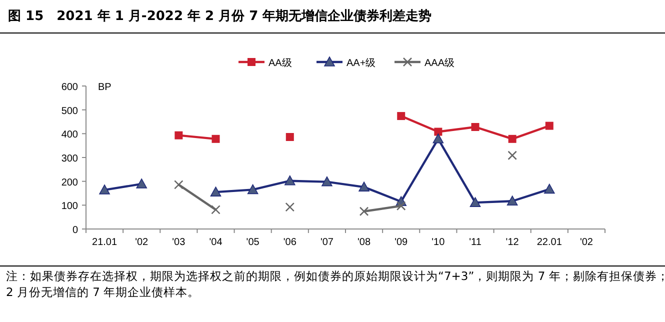 This screenshot has height=322, width=665. What do you see at coordinates (280, 63) in the screenshot?
I see `legend-label: AA级` at bounding box center [280, 63].